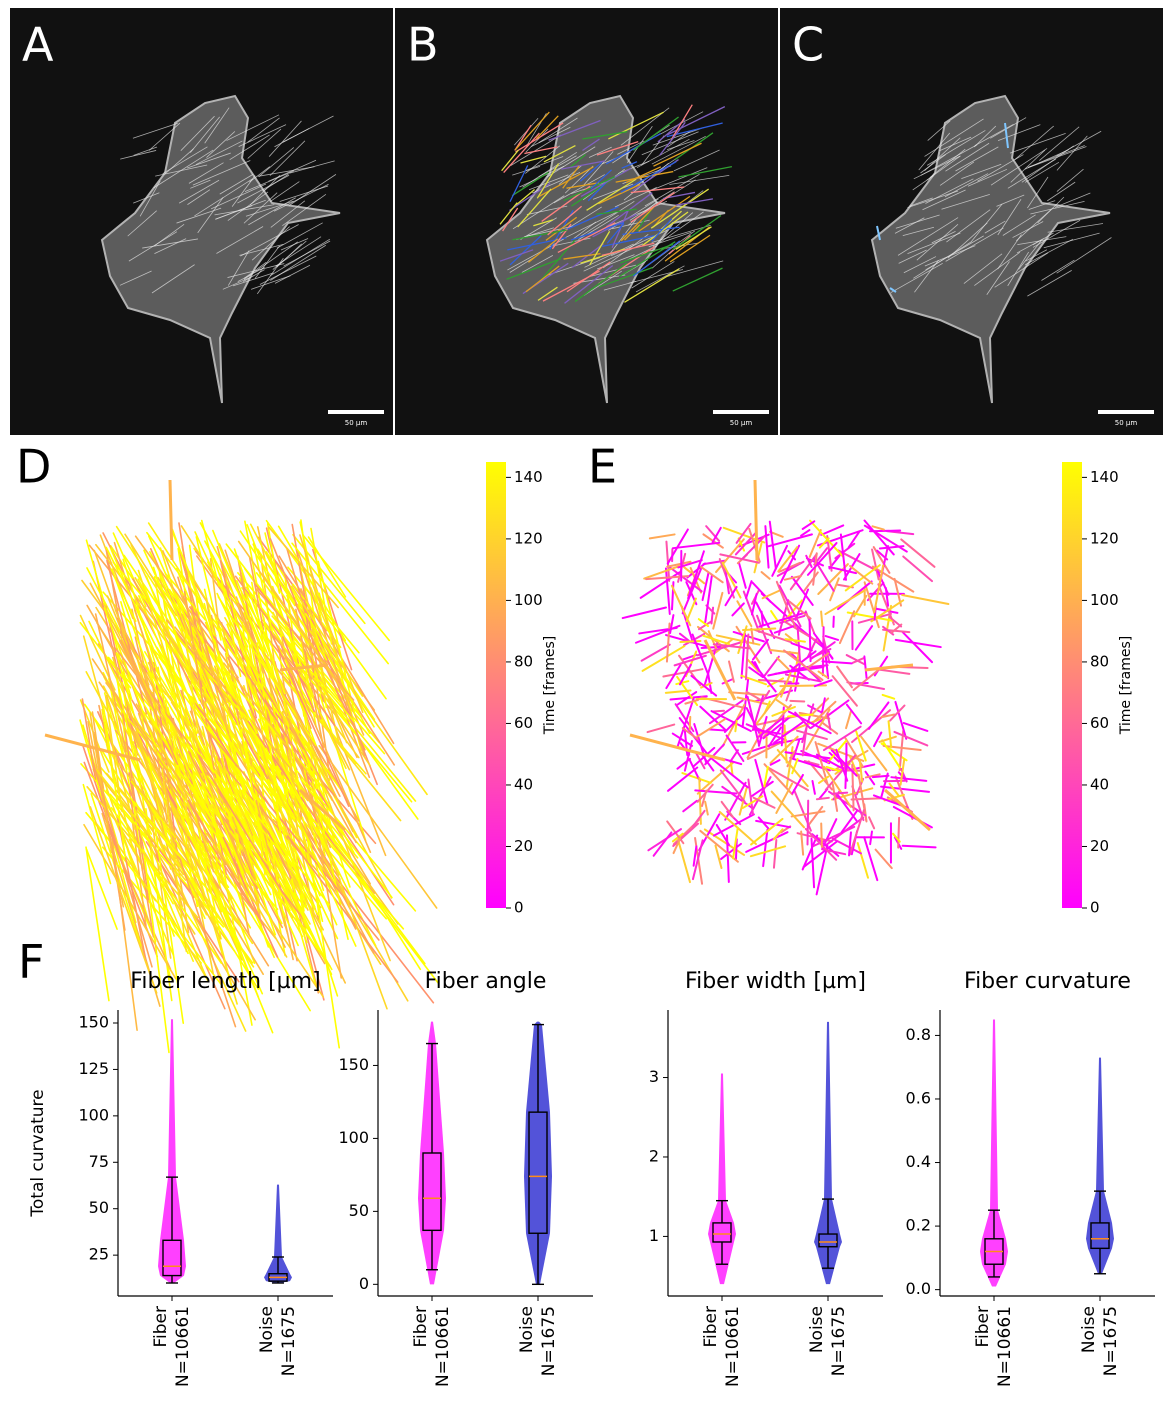 This screenshot has width=1168, height=1412. Describe the element at coordinates (289, 1341) in the screenshot. I see `x-tick-count: N=1675` at that location.